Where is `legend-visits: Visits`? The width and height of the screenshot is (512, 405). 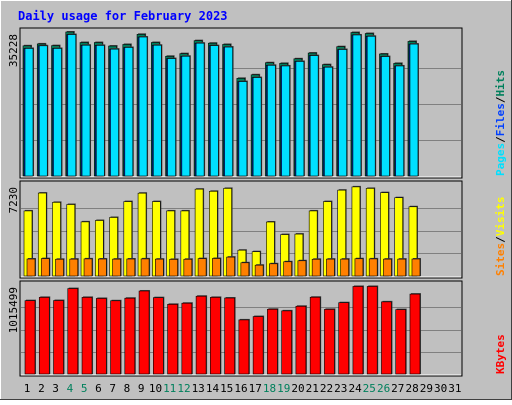 legend-visits: Visits is located at coordinates (500, 217).